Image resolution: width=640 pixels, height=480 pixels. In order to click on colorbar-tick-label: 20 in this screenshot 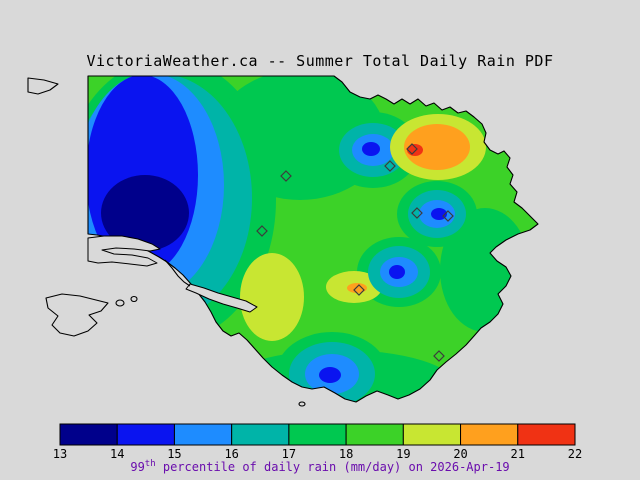, I will do `click(460, 454)`.